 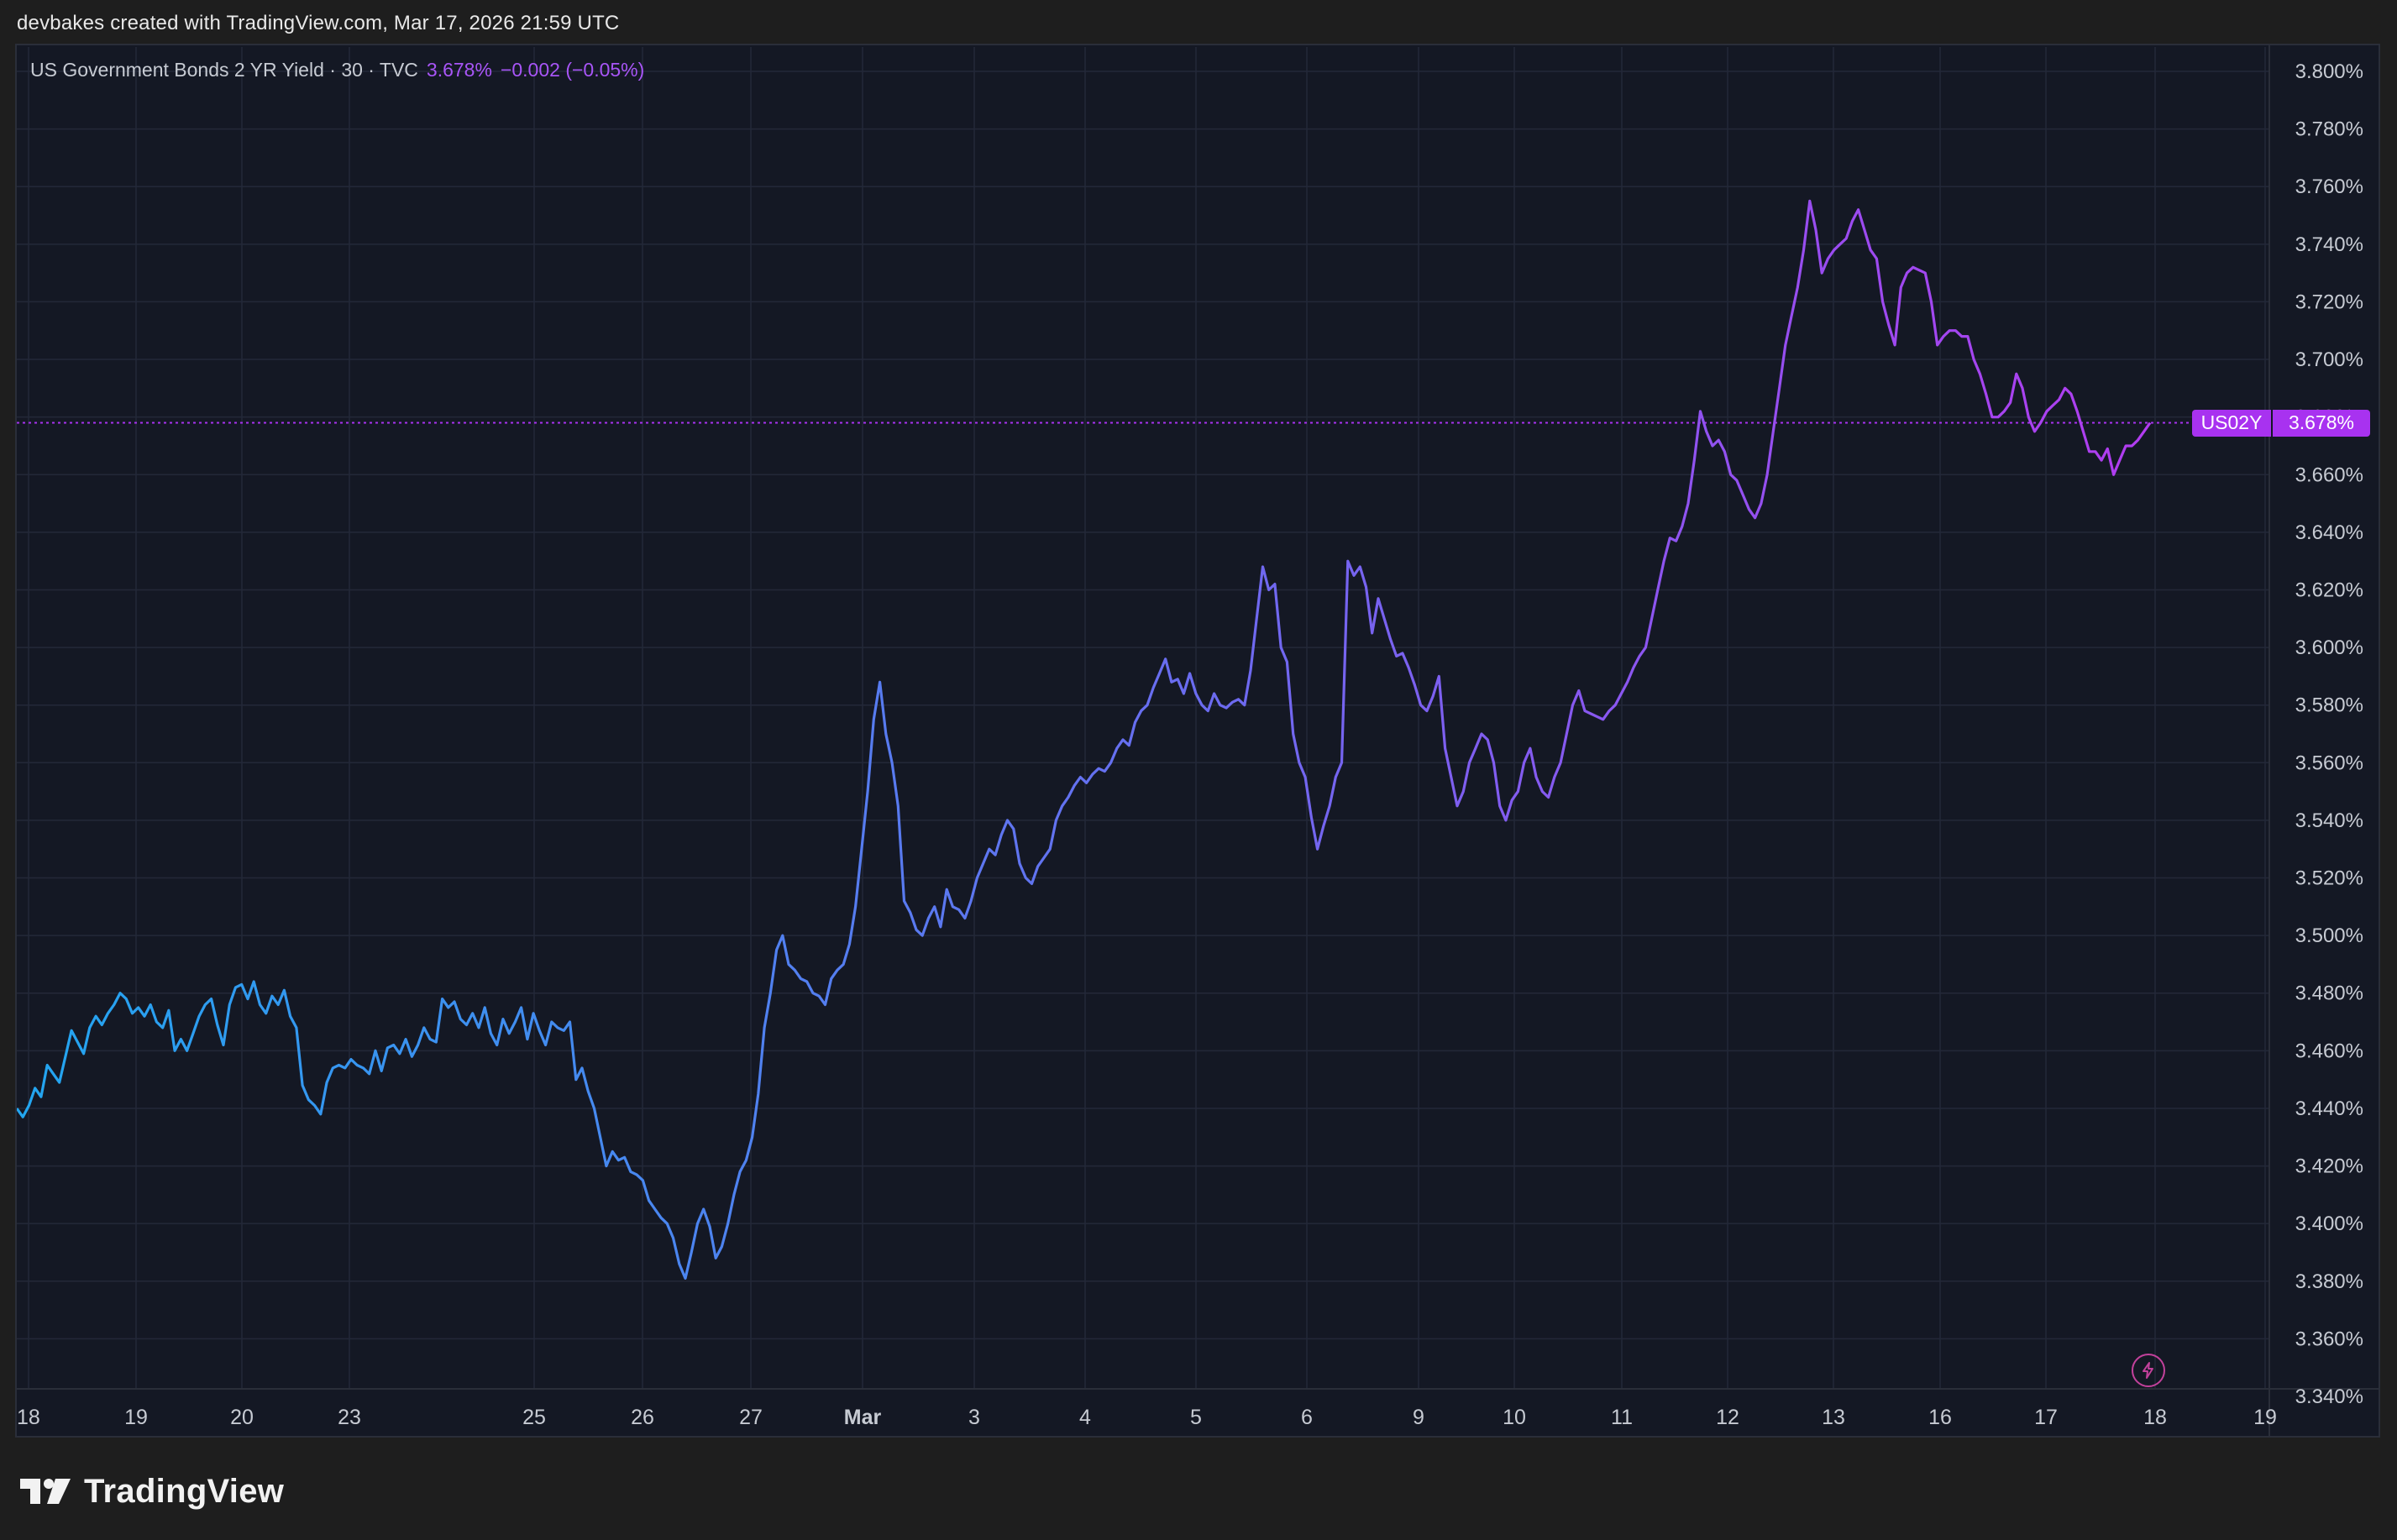 I want to click on y-tick-label: 3.420%, so click(x=2329, y=1166).